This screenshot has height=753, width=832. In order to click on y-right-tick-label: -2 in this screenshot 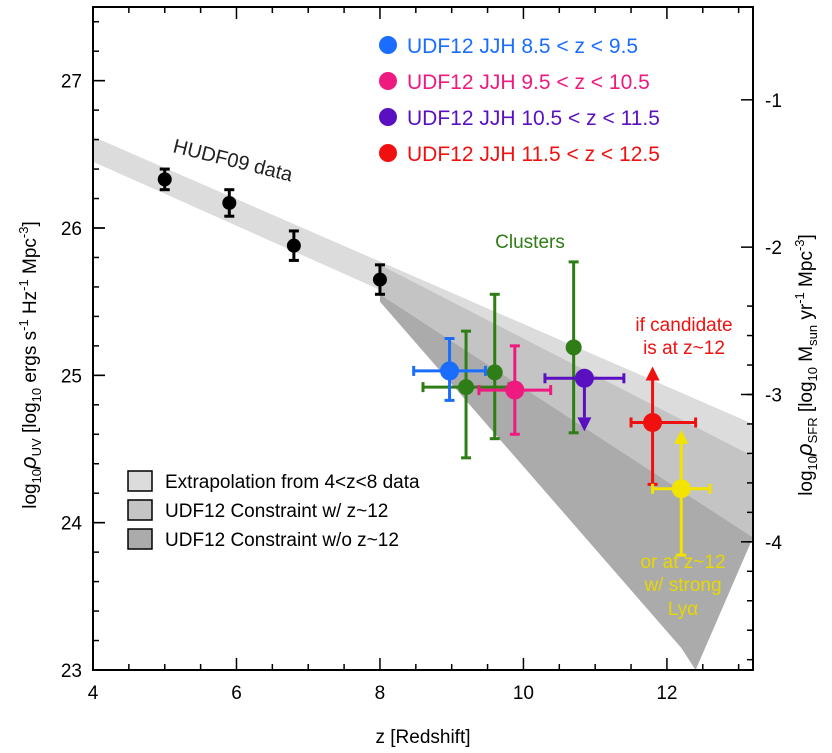, I will do `click(773, 248)`.